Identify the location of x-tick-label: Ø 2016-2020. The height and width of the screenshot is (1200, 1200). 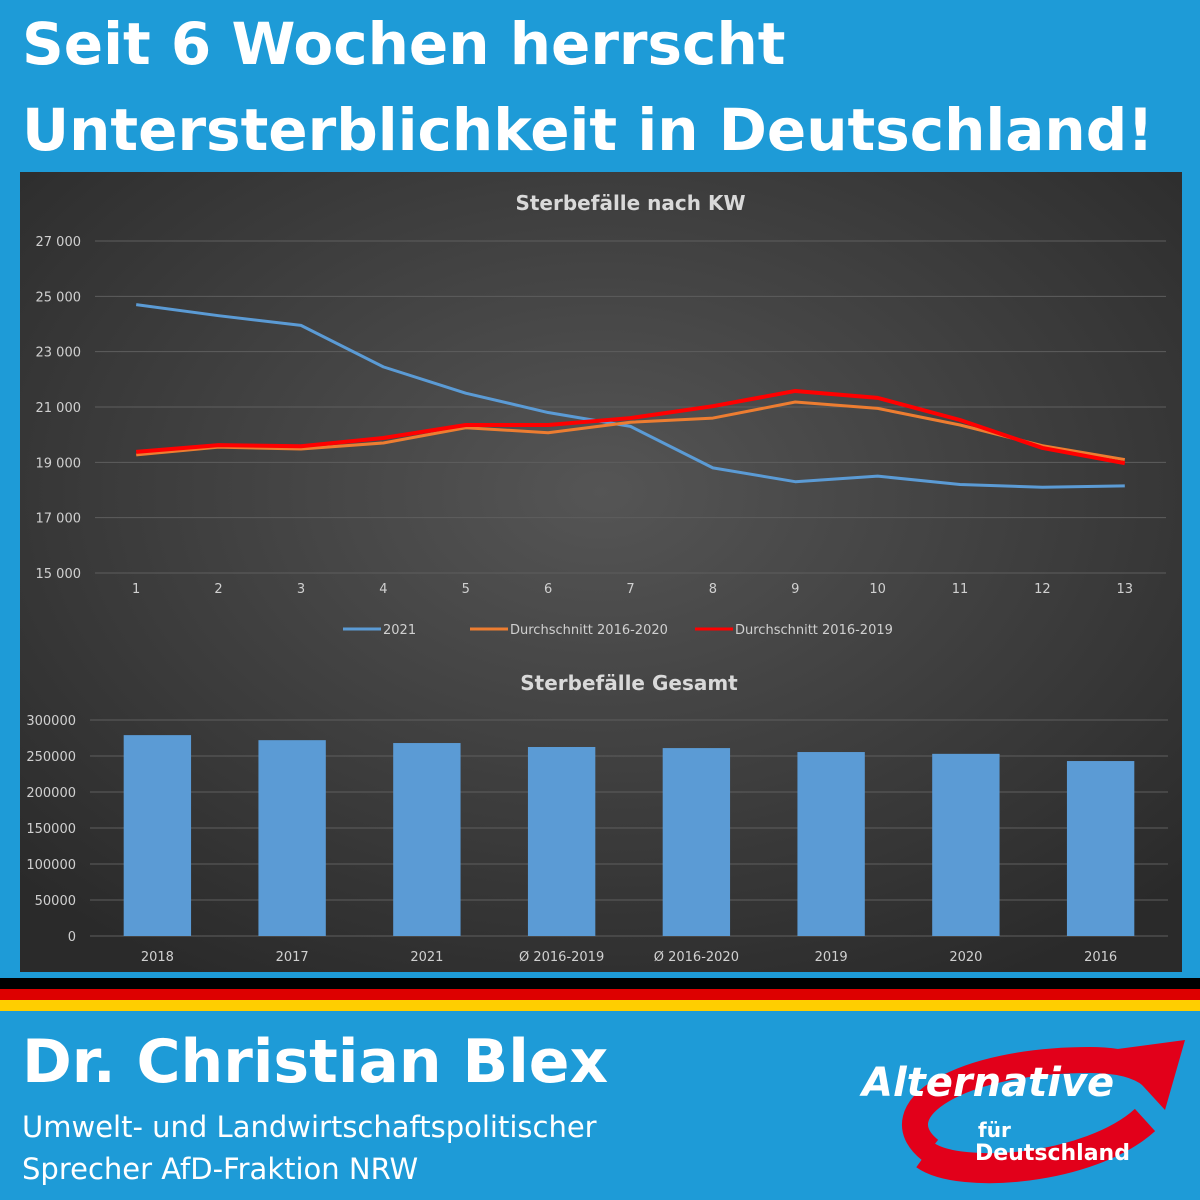
(696, 957).